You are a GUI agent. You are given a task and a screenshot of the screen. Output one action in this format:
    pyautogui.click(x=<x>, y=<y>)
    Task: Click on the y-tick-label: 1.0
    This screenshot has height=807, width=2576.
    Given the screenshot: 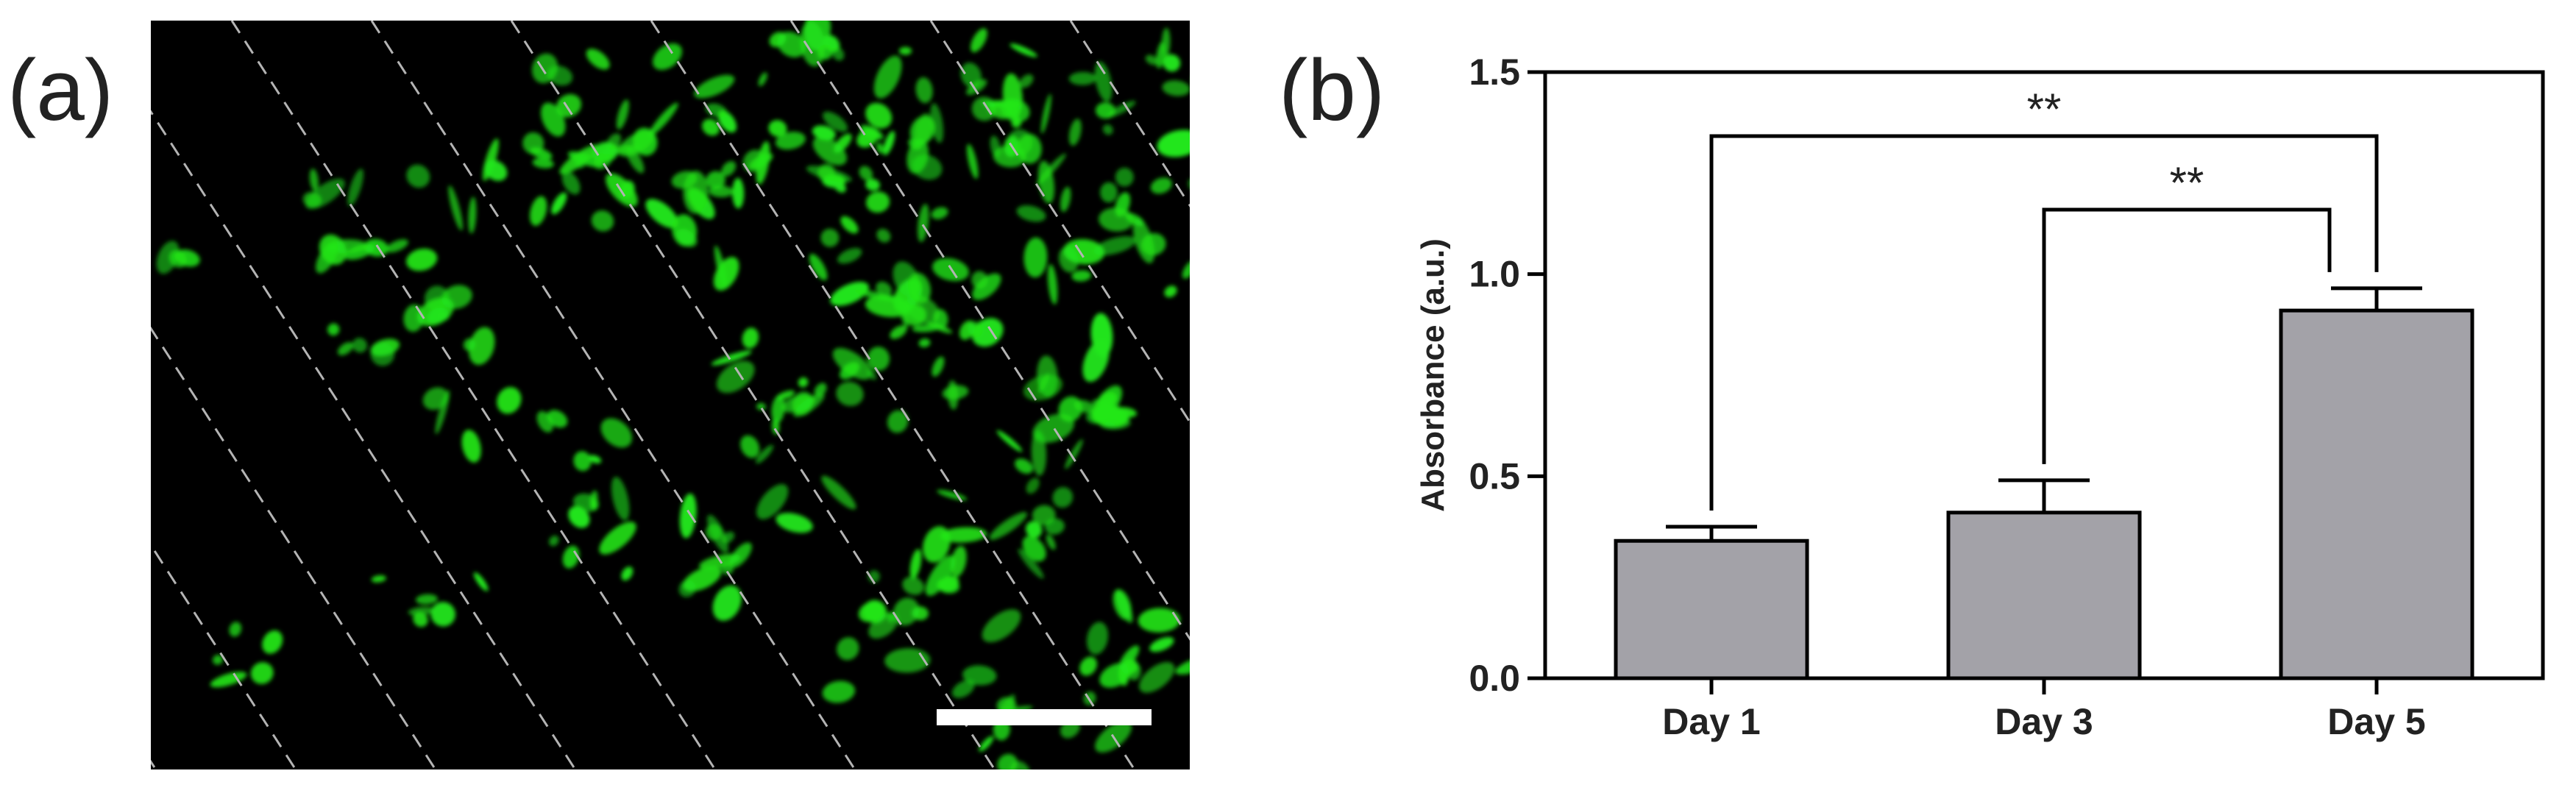 What is the action you would take?
    pyautogui.click(x=1494, y=274)
    